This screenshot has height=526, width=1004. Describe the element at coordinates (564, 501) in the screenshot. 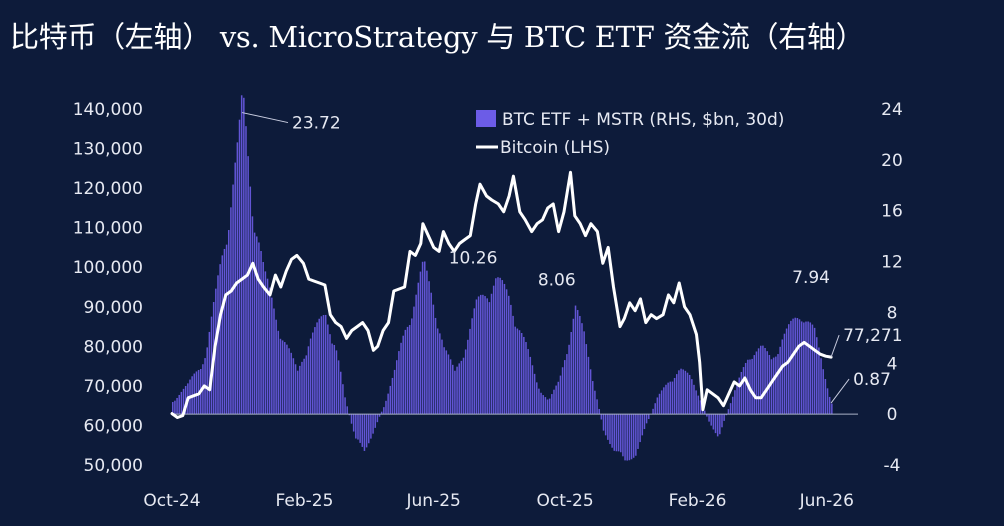

I see `x-tick-label: Oct-25` at that location.